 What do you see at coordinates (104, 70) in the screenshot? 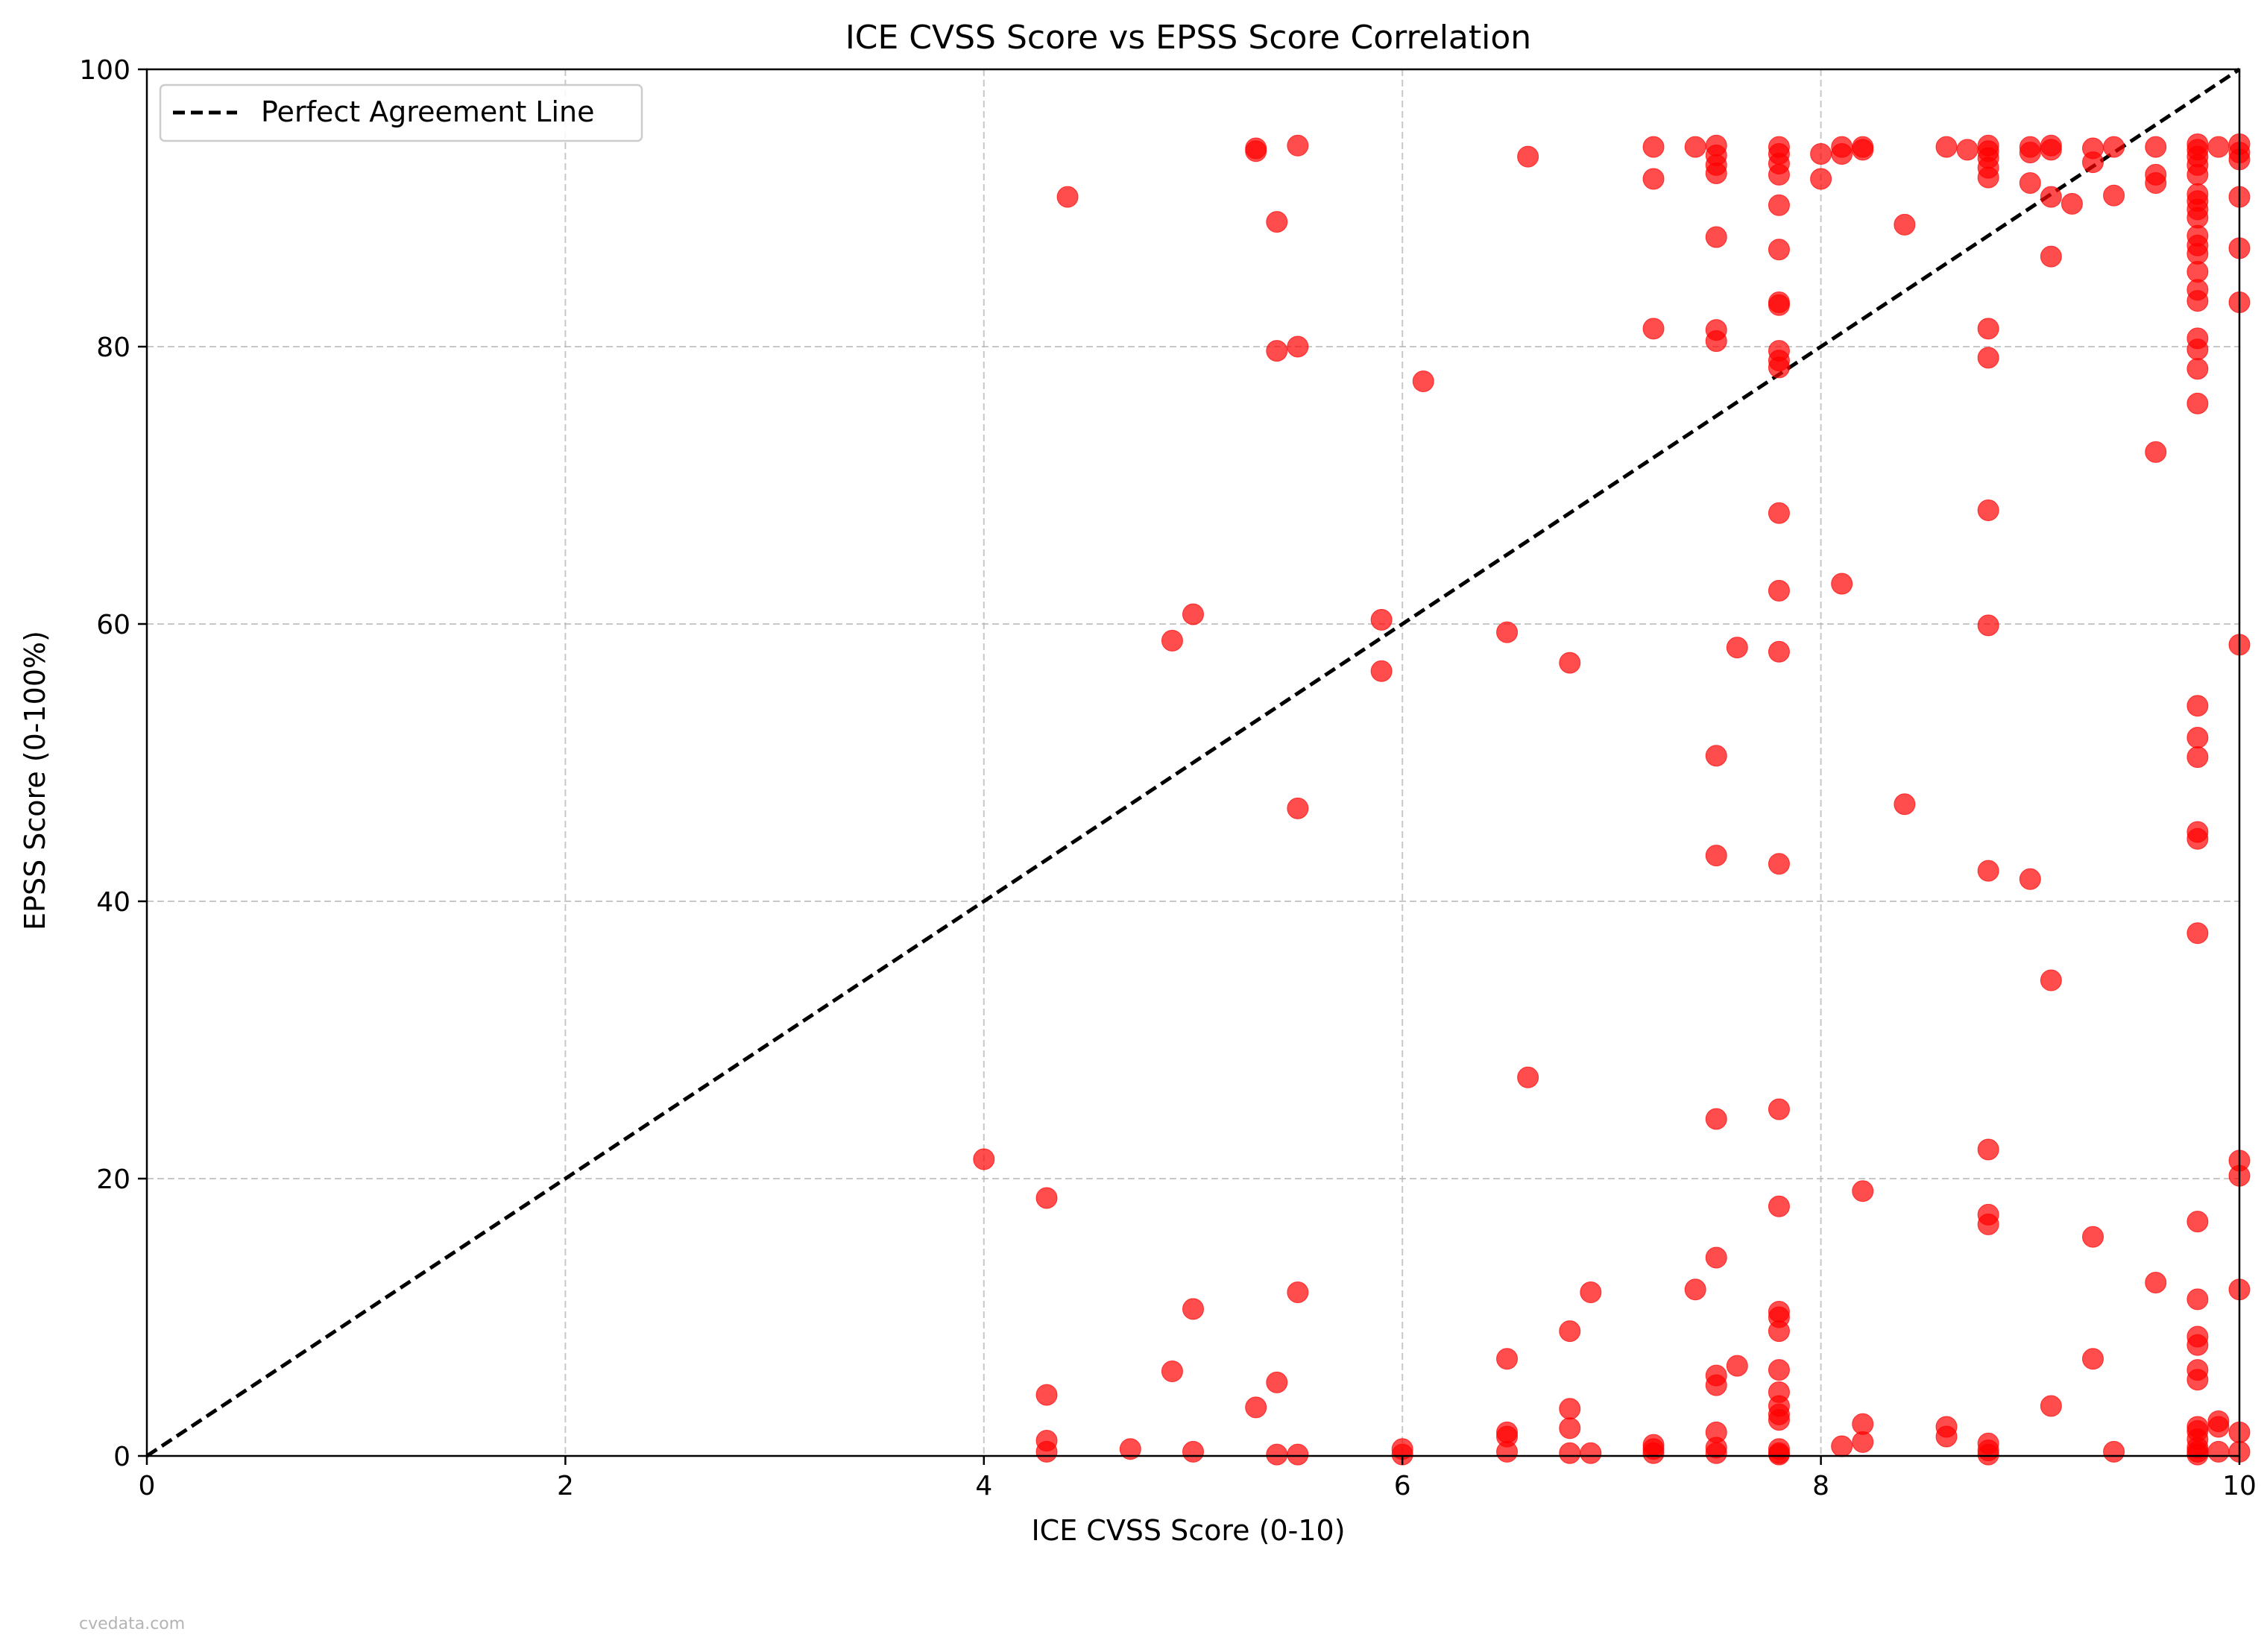
I see `y-tick-label: 100` at bounding box center [104, 70].